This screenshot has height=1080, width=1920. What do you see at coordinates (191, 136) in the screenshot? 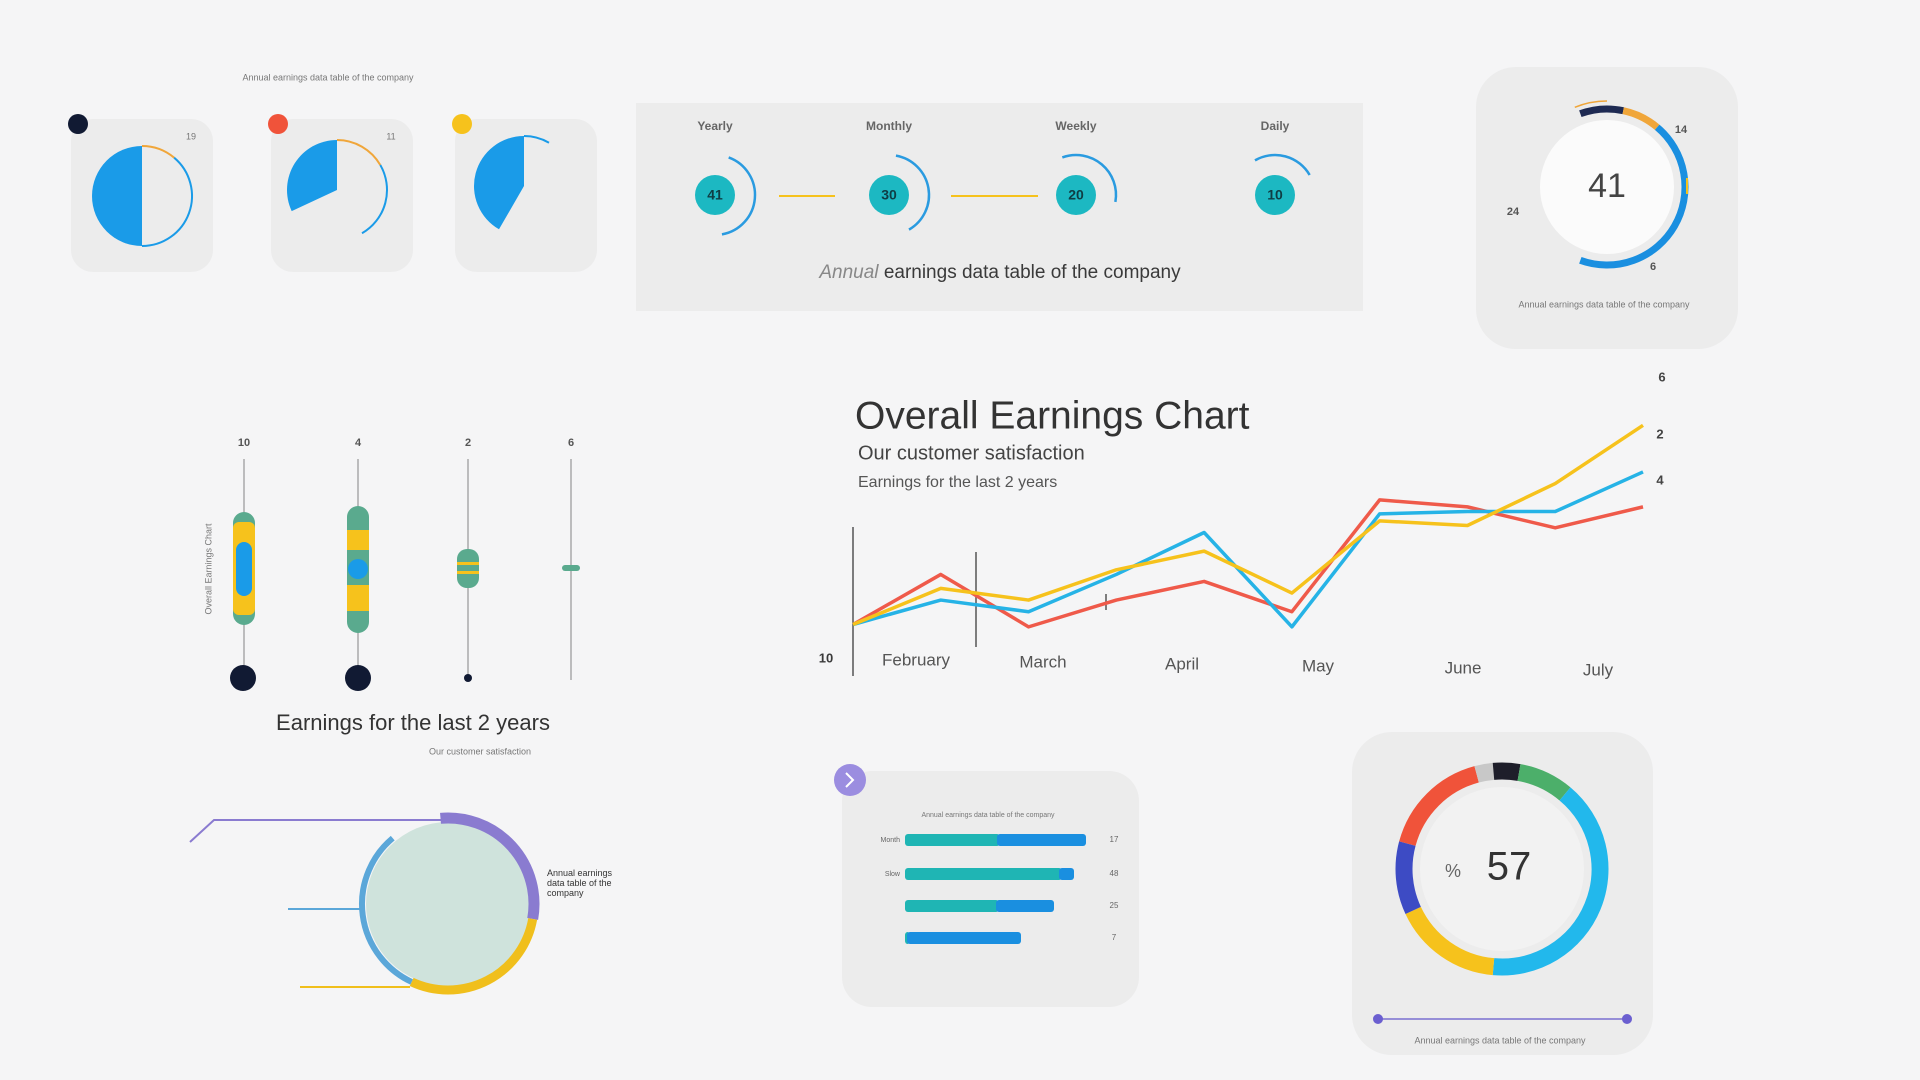
I see `gauge-label: 19` at bounding box center [191, 136].